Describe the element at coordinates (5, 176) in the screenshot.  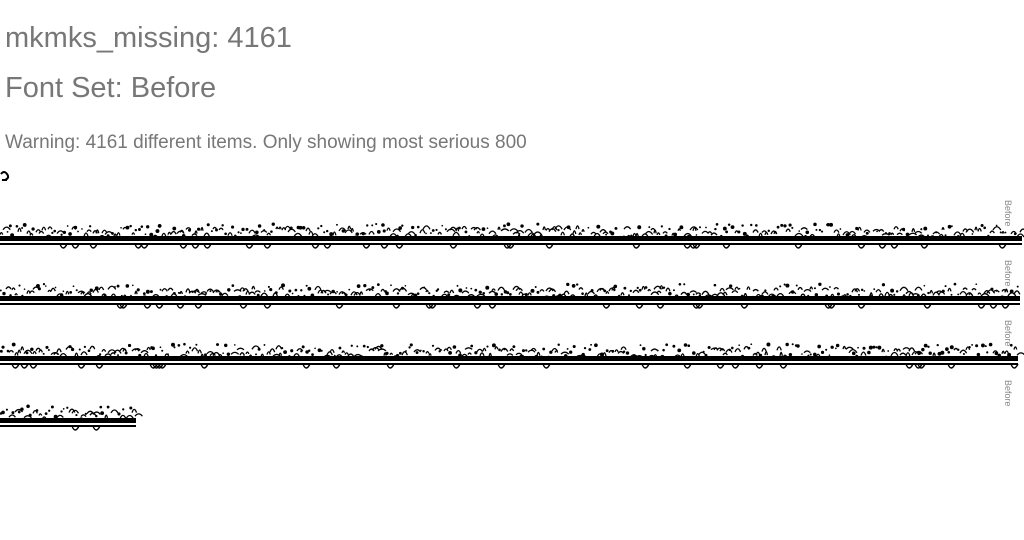
I see `stray-glyph` at that location.